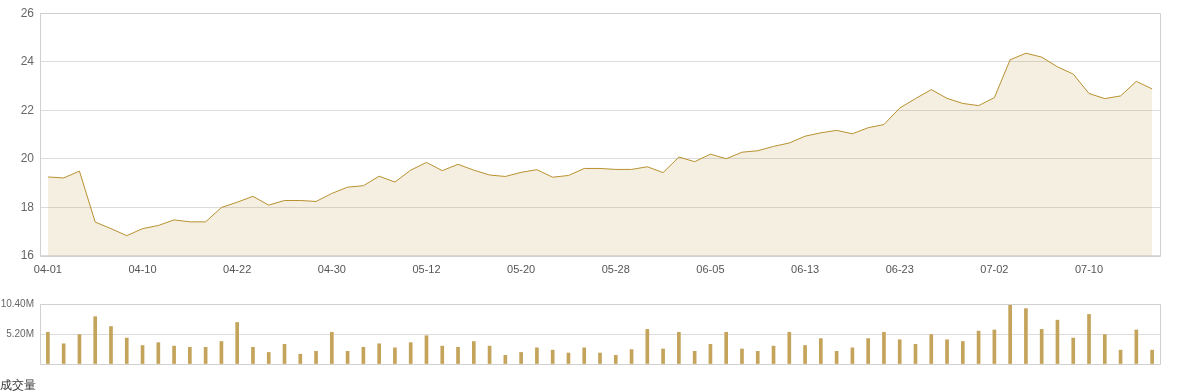  What do you see at coordinates (805, 269) in the screenshot?
I see `x-tick-label: 06-13` at bounding box center [805, 269].